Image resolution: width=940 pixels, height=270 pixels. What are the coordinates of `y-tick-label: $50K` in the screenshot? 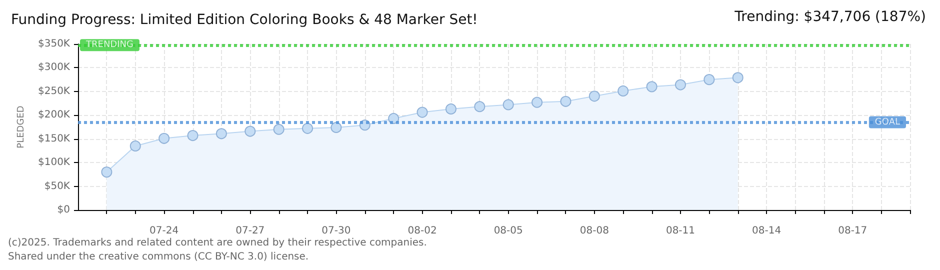 It's located at (57, 186).